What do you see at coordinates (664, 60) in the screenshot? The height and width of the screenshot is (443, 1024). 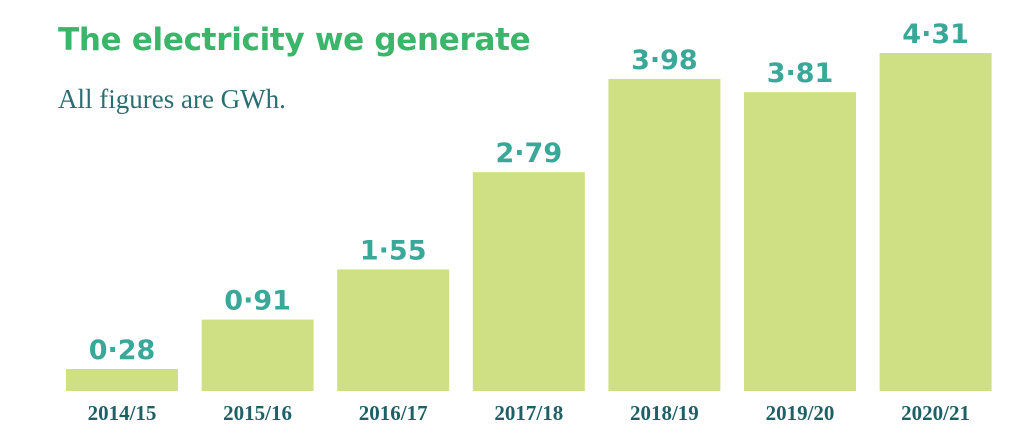 I see `value-label: 3·98` at bounding box center [664, 60].